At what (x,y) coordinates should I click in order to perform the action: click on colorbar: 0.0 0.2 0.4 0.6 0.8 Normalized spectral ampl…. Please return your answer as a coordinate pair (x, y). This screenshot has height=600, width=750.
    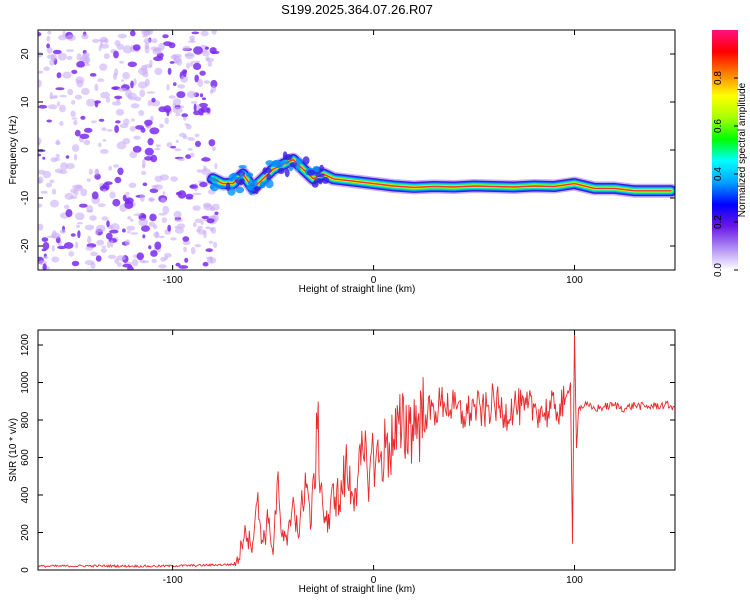
    Looking at the image, I should click on (730, 153).